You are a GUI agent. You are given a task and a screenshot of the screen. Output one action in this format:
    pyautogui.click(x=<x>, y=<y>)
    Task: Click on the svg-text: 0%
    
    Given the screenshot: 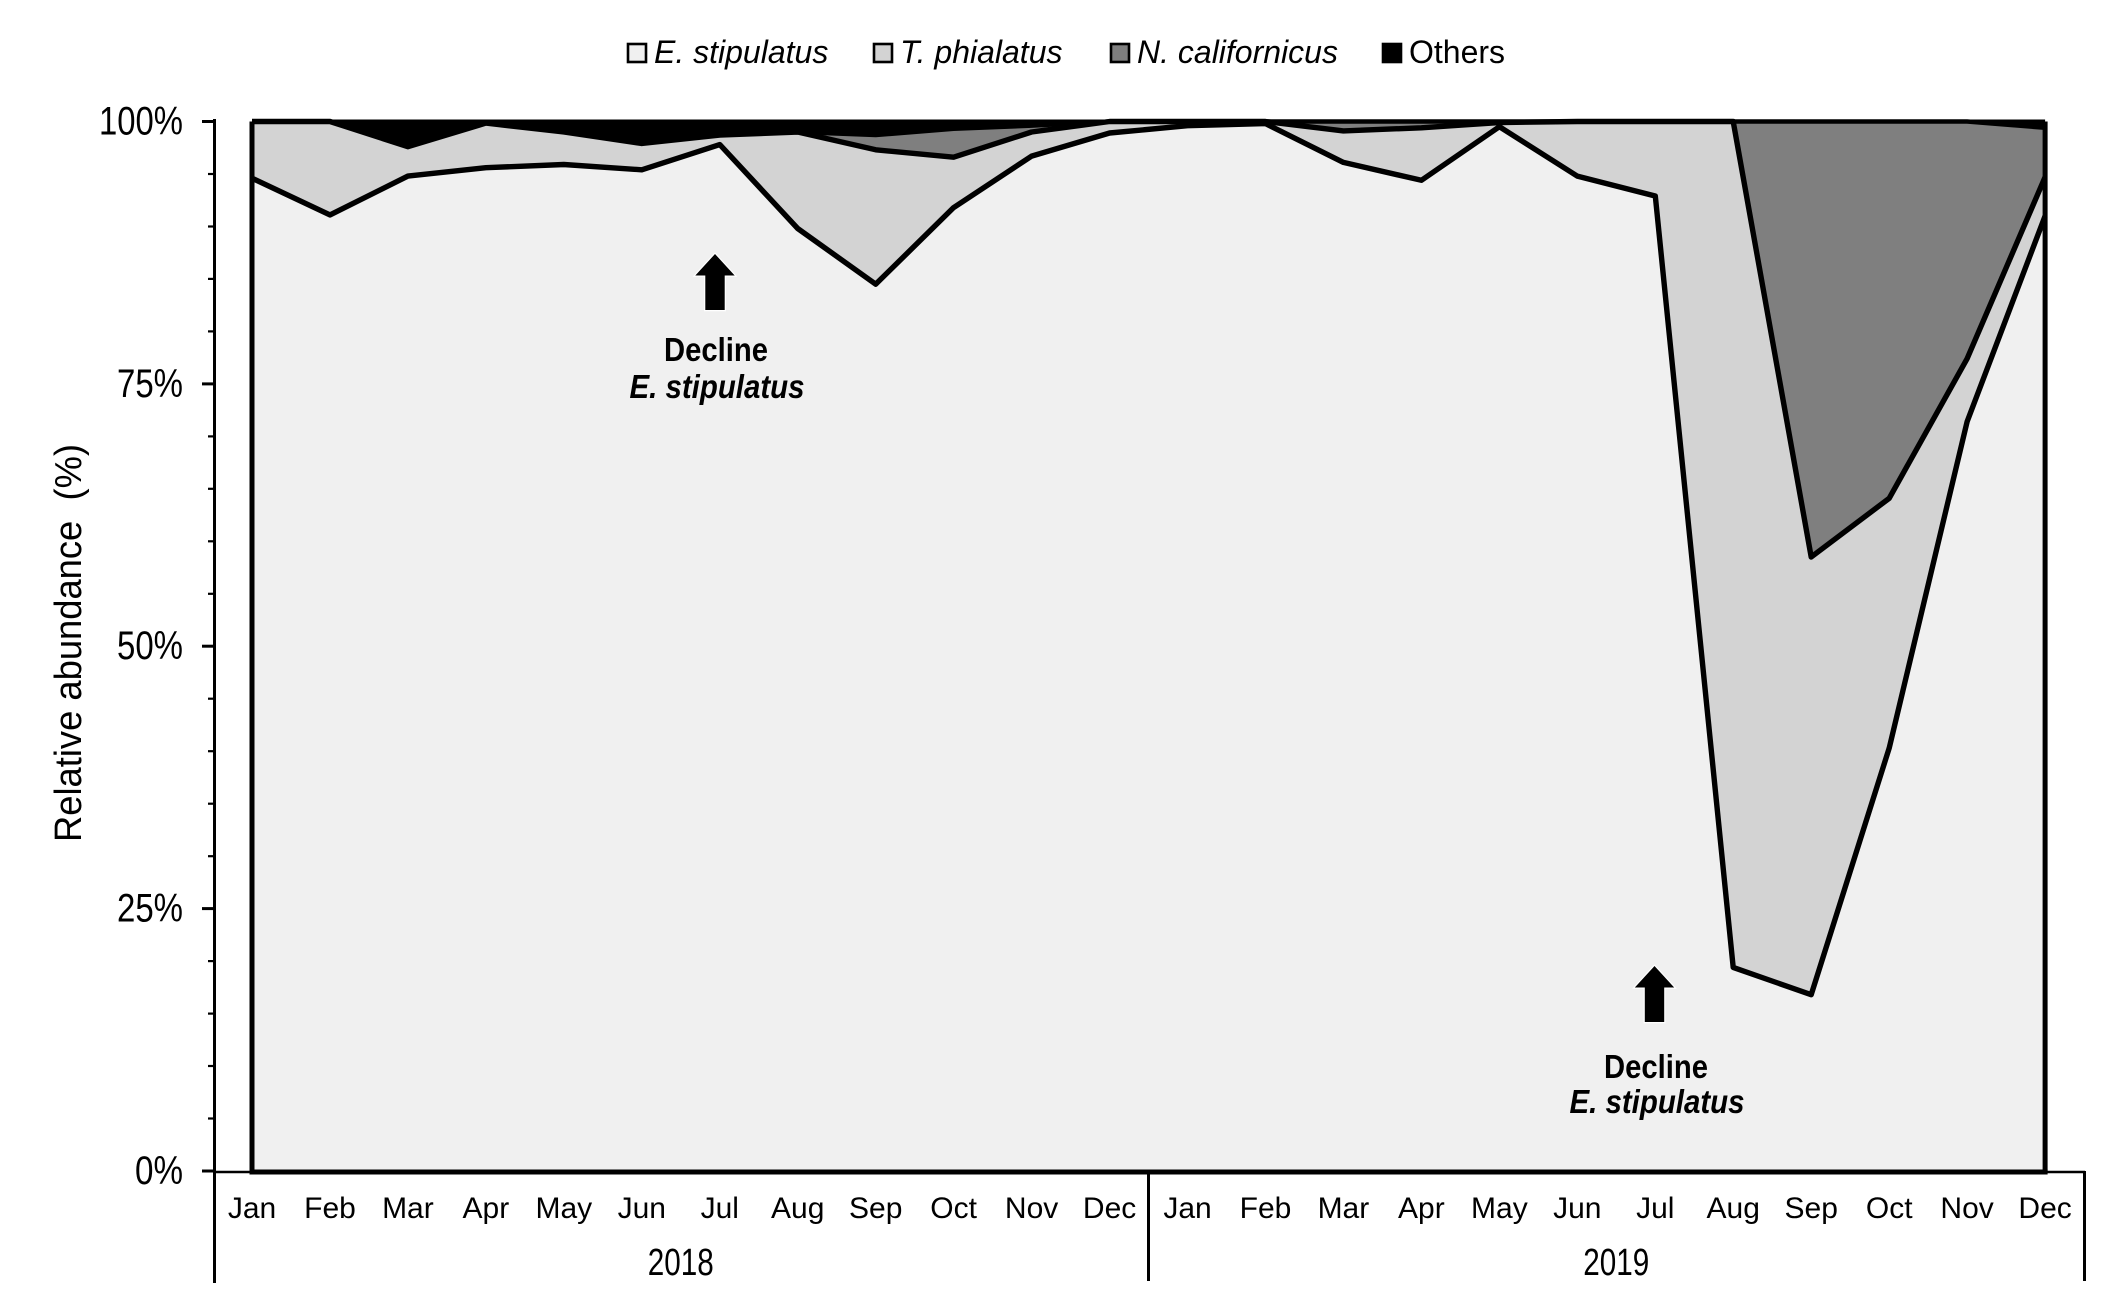 What is the action you would take?
    pyautogui.click(x=159, y=1171)
    